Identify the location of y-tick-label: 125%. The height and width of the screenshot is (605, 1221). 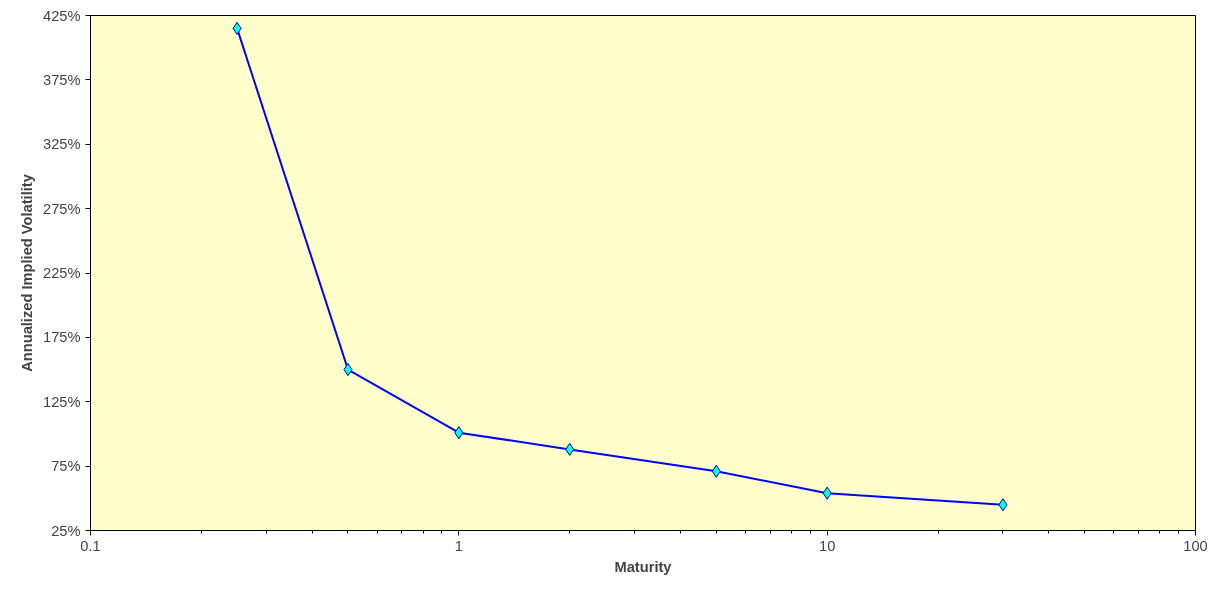
(62, 401).